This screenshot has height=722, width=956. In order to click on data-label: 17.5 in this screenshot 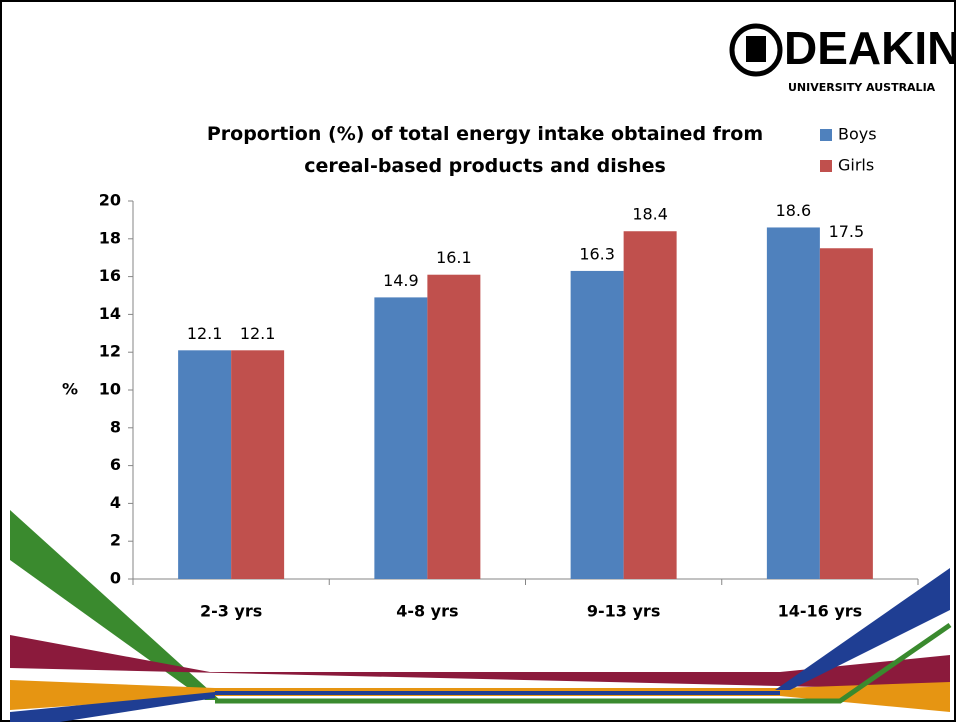, I will do `click(847, 231)`.